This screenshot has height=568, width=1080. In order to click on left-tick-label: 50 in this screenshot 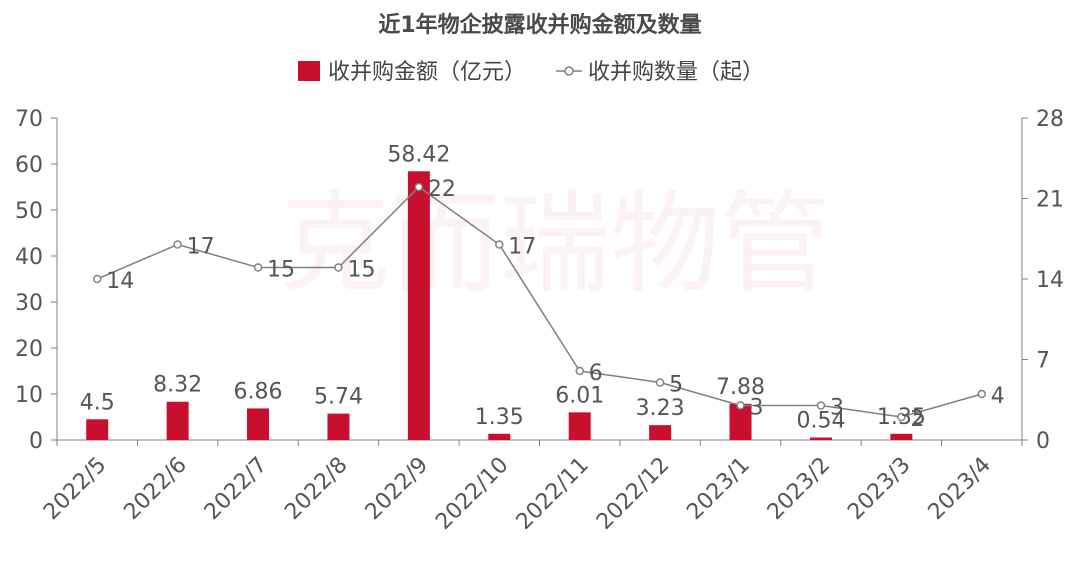, I will do `click(29, 211)`.